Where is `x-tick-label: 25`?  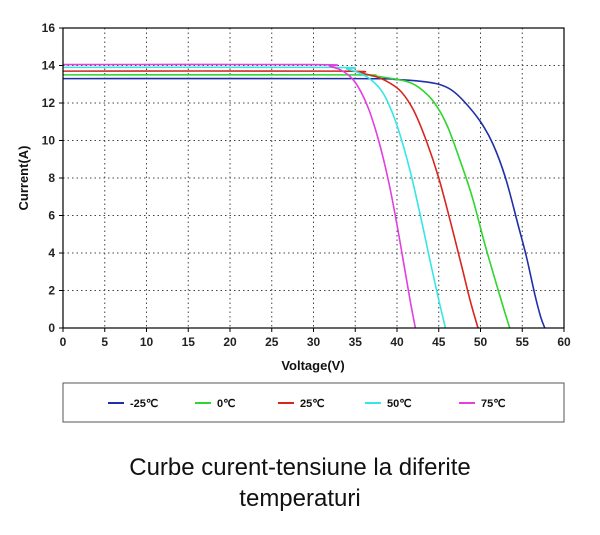 x-tick-label: 25 is located at coordinates (272, 342).